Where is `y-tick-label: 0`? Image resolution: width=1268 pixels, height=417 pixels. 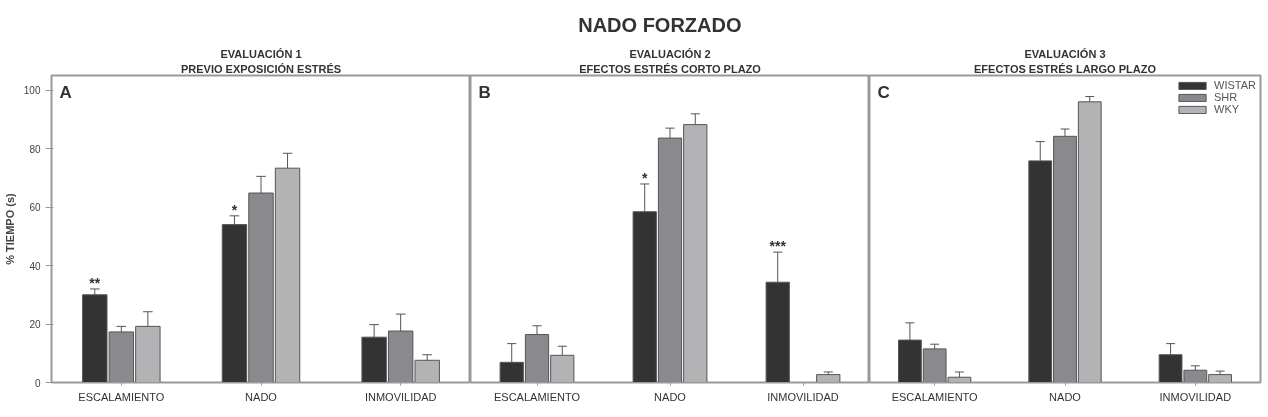 y-tick-label: 0 is located at coordinates (37, 383).